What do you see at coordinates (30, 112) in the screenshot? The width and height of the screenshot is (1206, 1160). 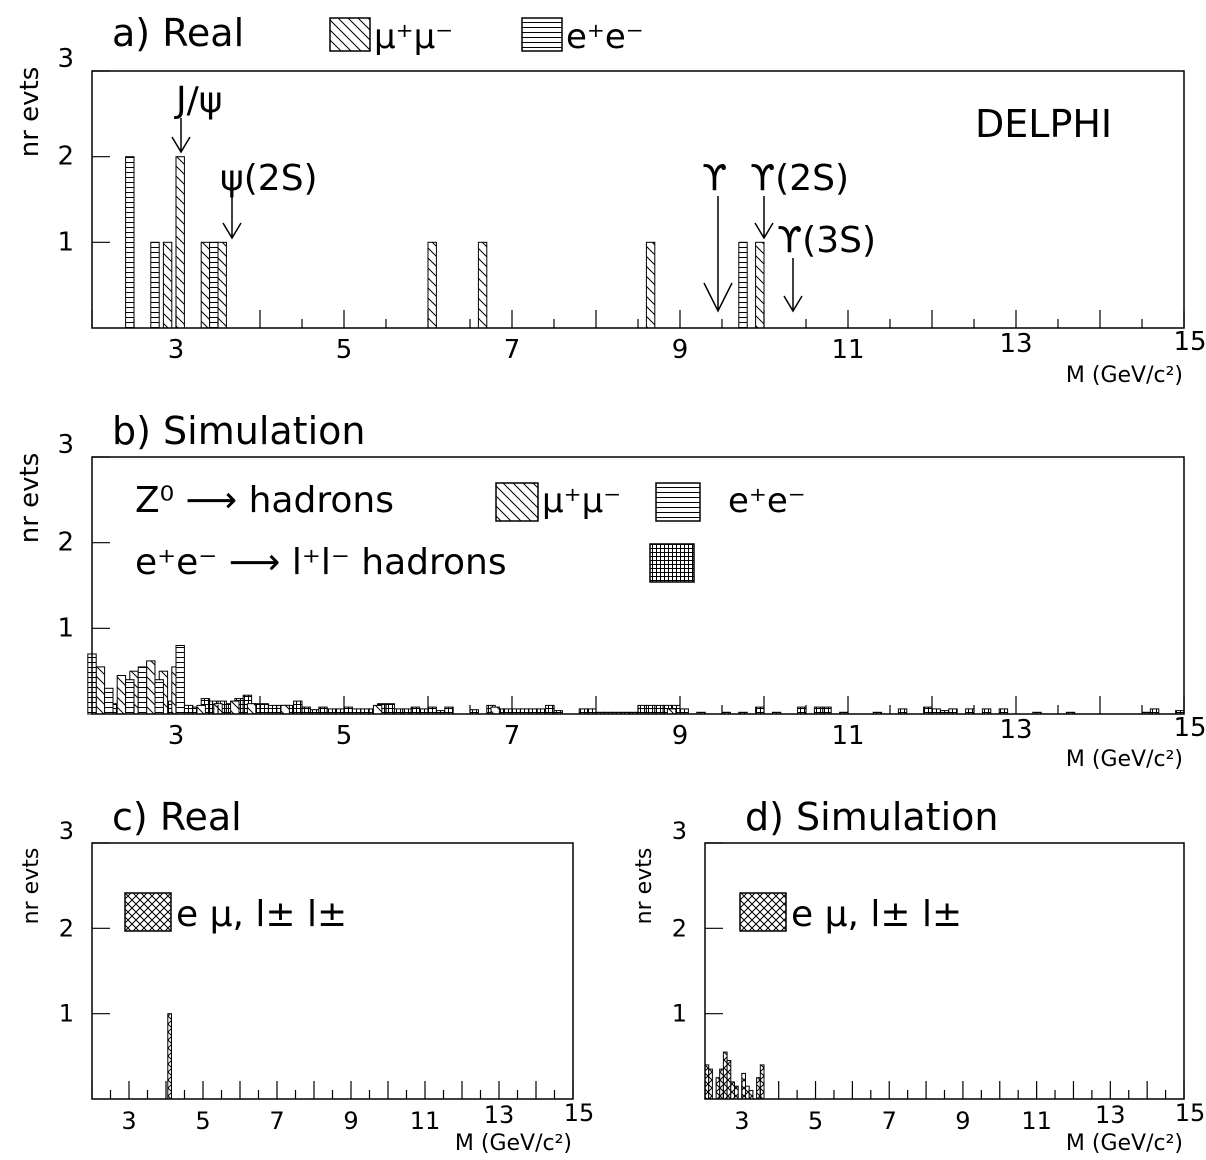 I see `y-axis-label-a: nr evts` at bounding box center [30, 112].